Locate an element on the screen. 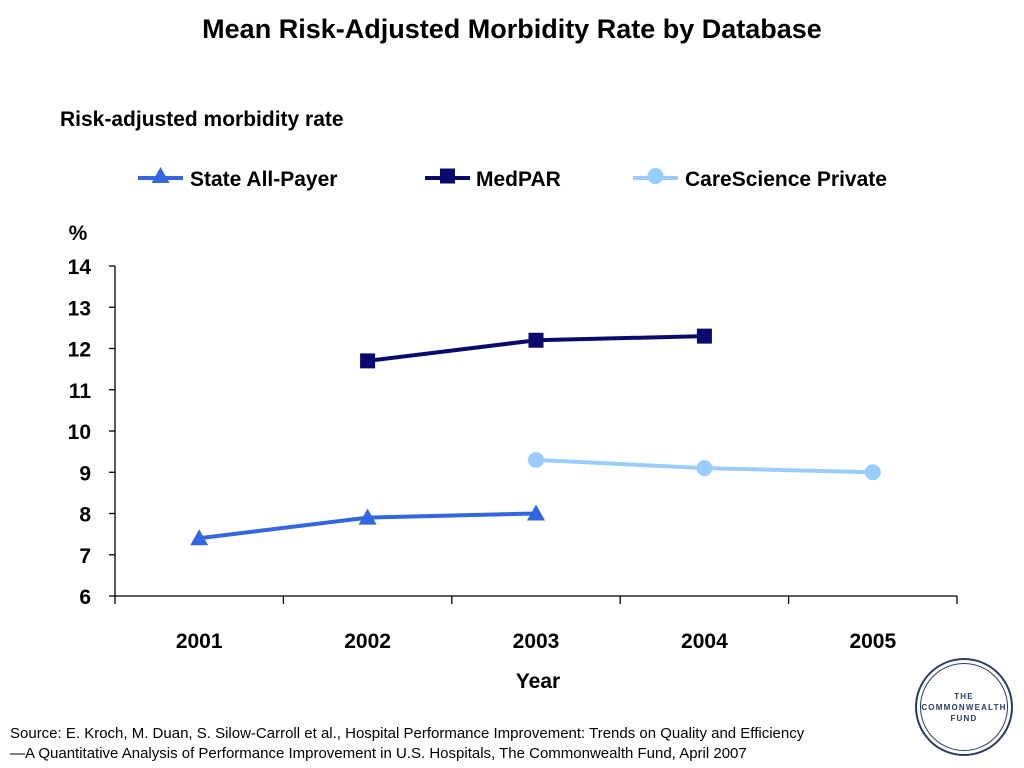  logo-text: THE COMMONWEALTH FUND is located at coordinates (964, 707).